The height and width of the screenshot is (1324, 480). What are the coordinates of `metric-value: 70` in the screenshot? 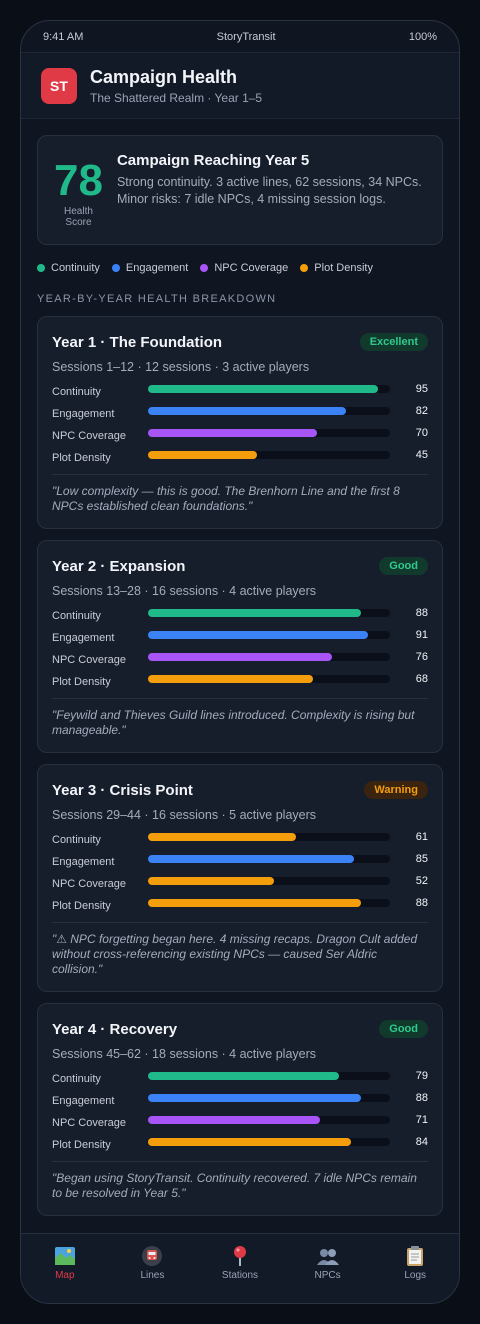 It's located at (421, 433).